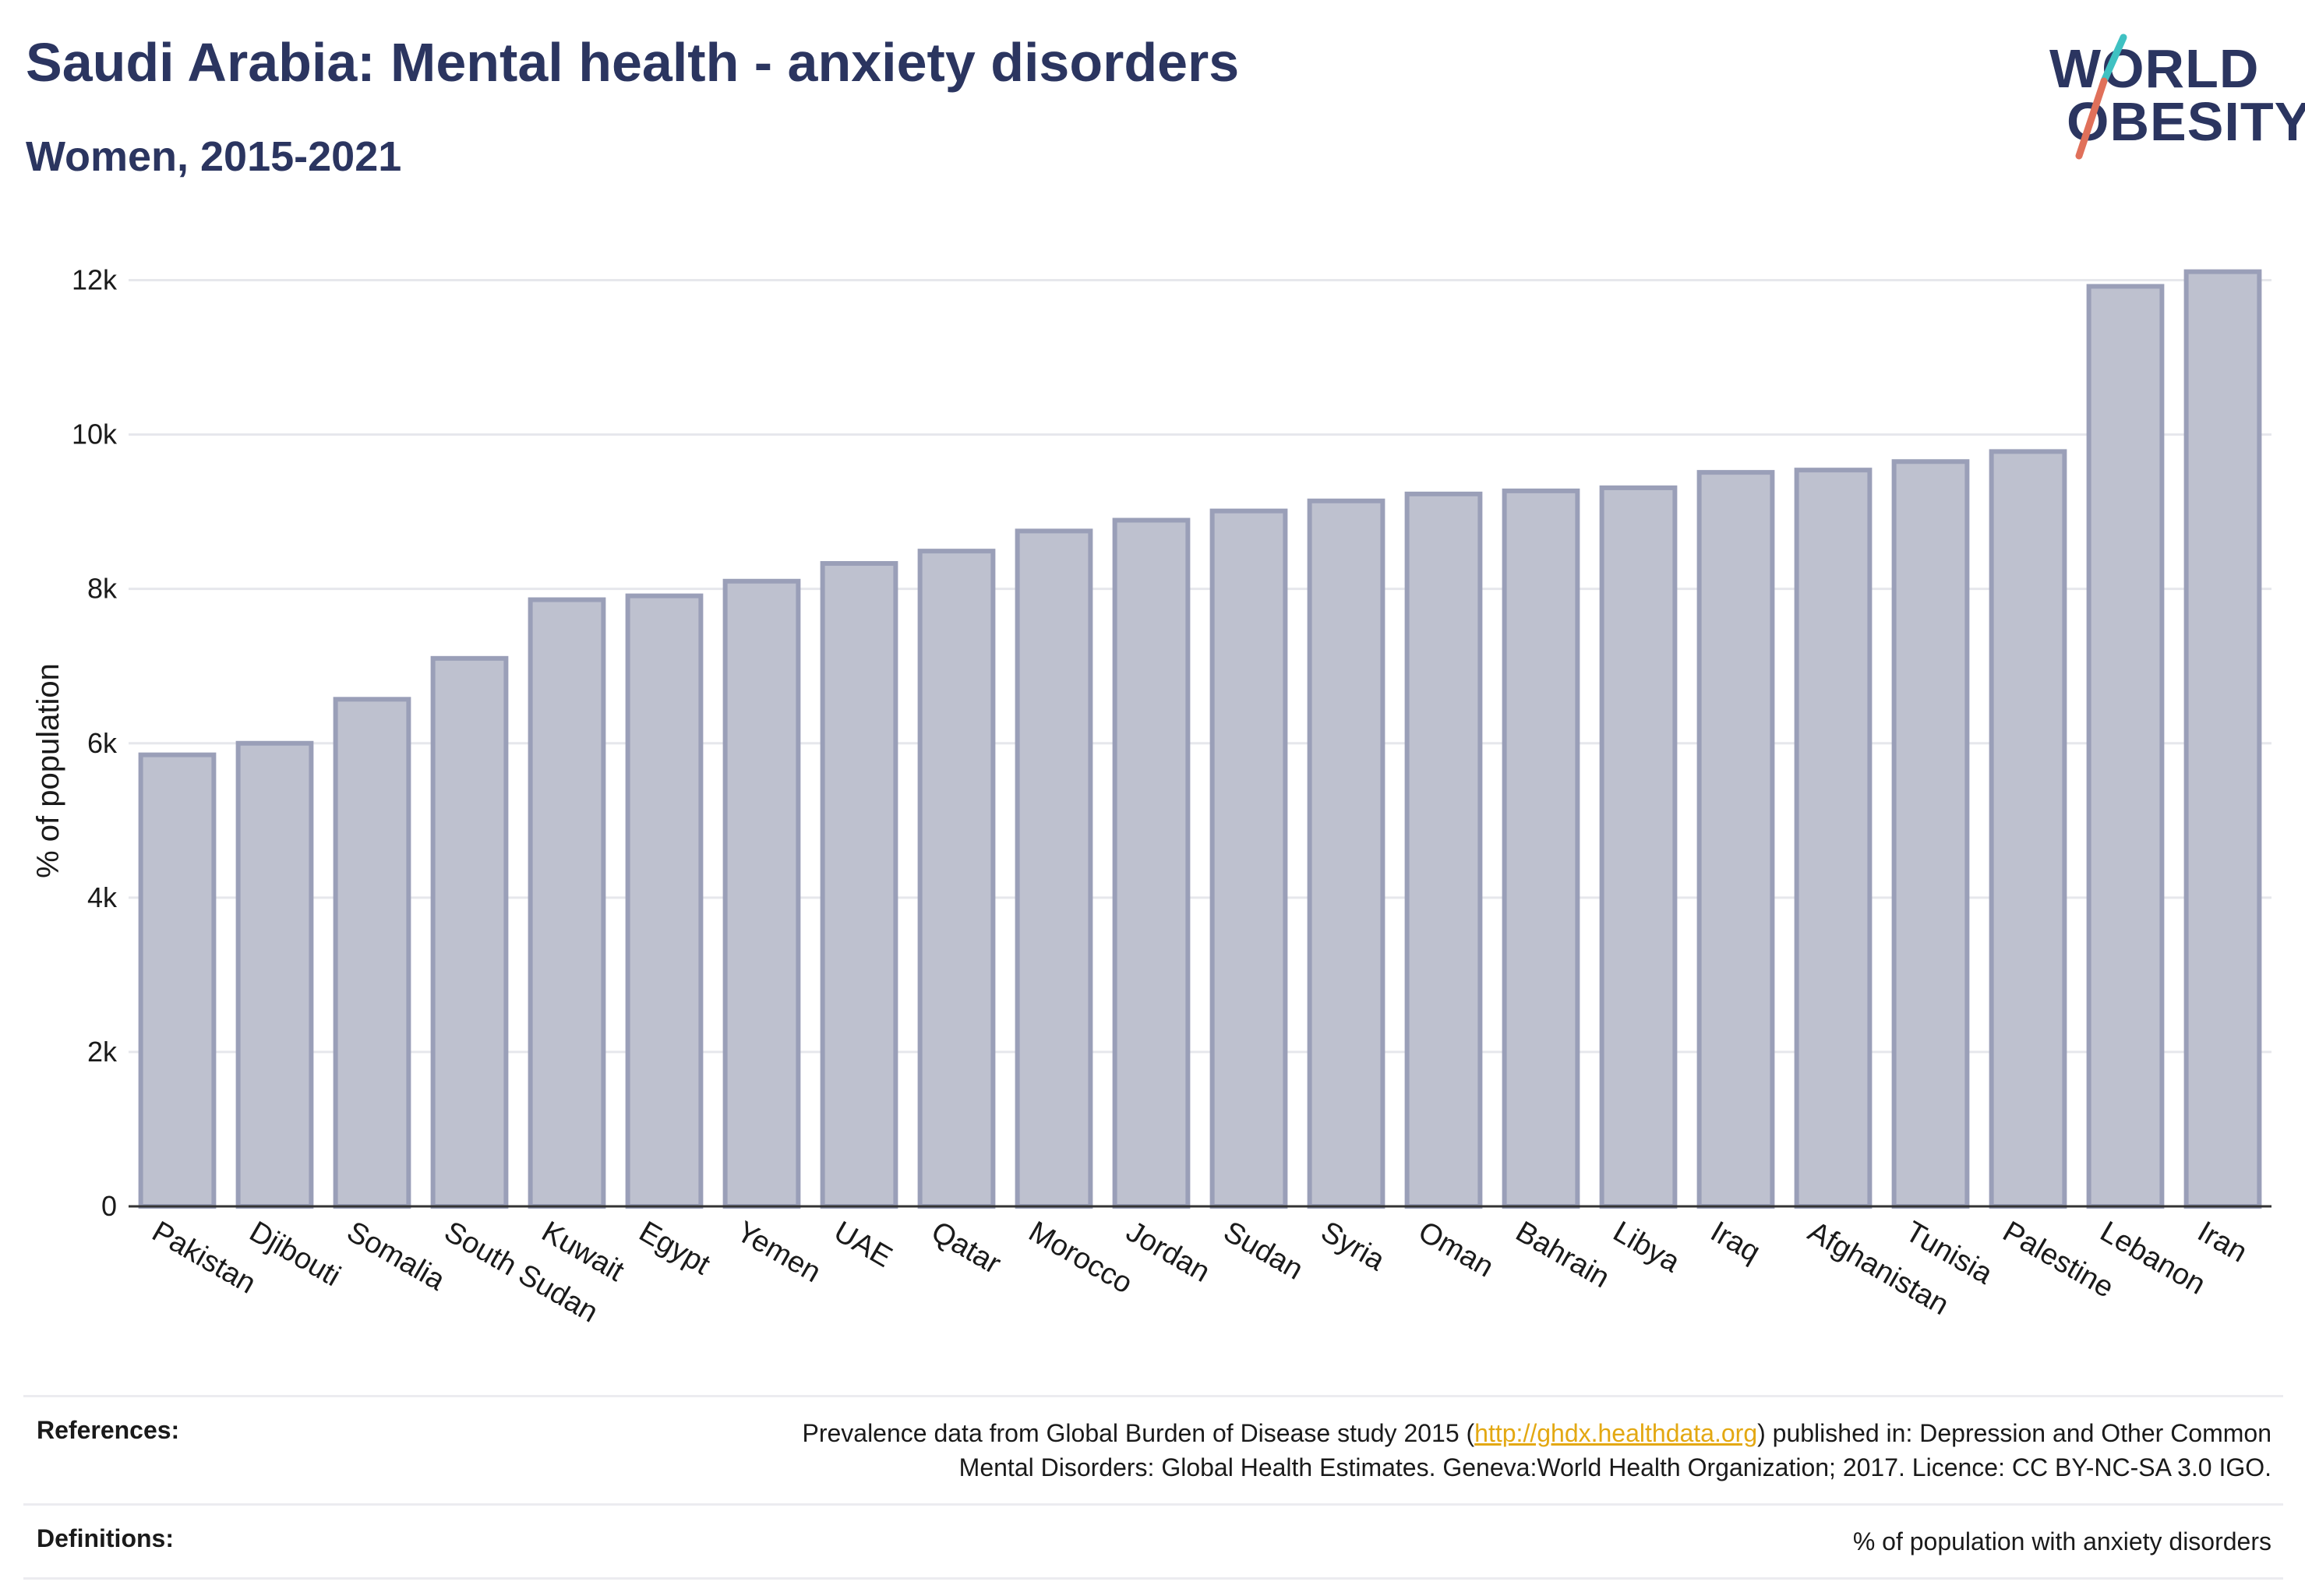 The image size is (2305, 1596). What do you see at coordinates (1456, 1249) in the screenshot?
I see `x-tick-label: Oman` at bounding box center [1456, 1249].